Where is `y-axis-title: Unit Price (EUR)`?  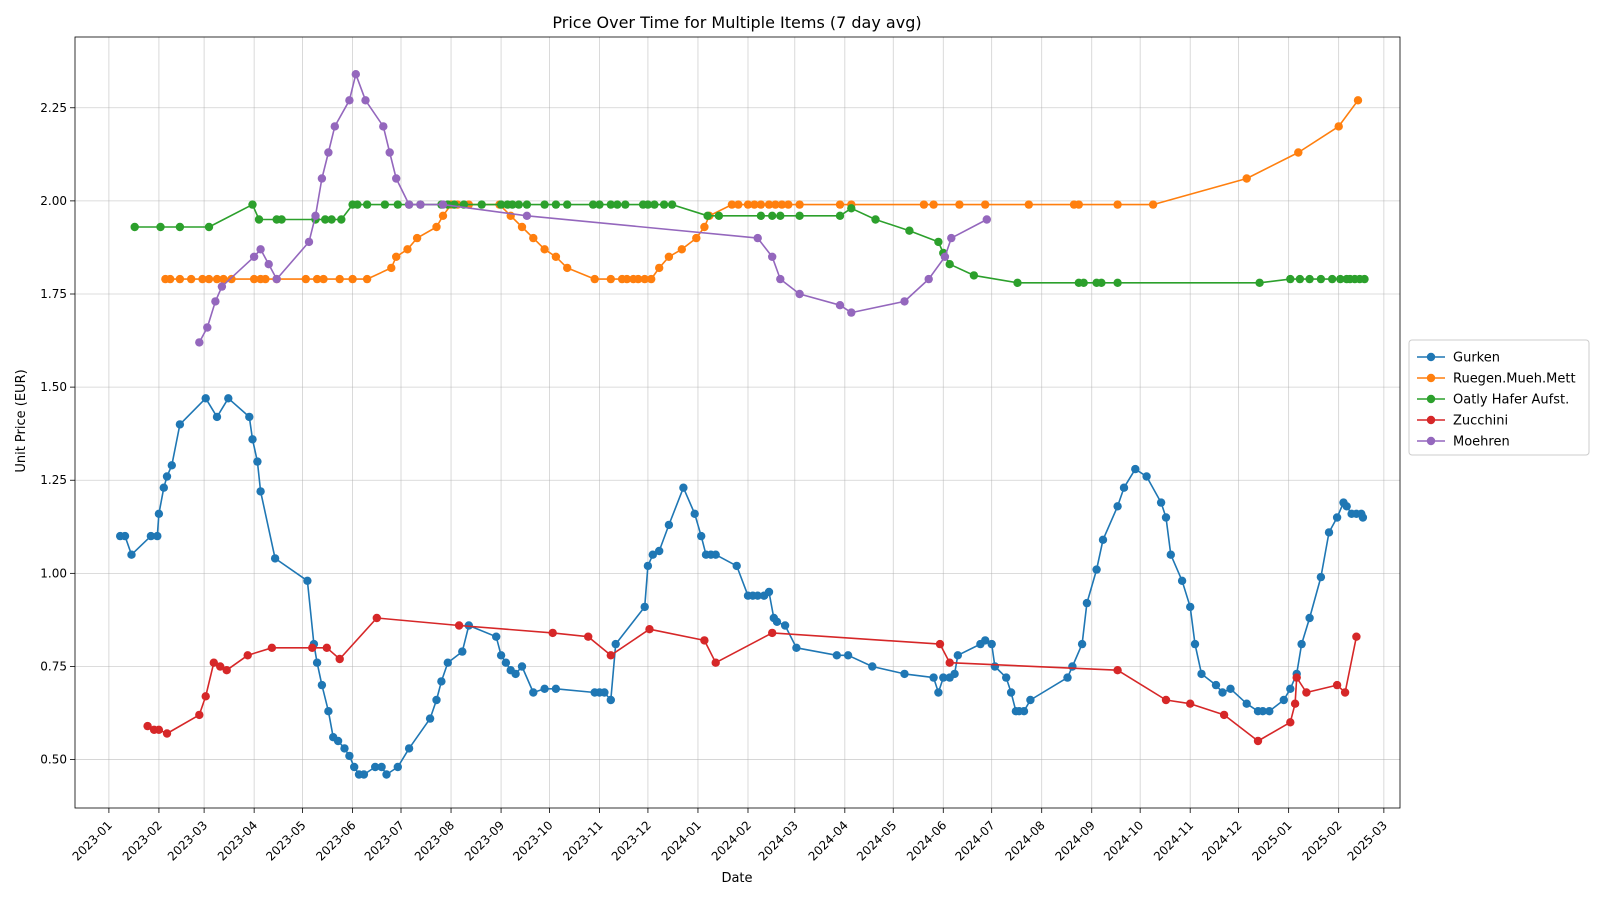
y-axis-title: Unit Price (EUR) is located at coordinates (21, 420).